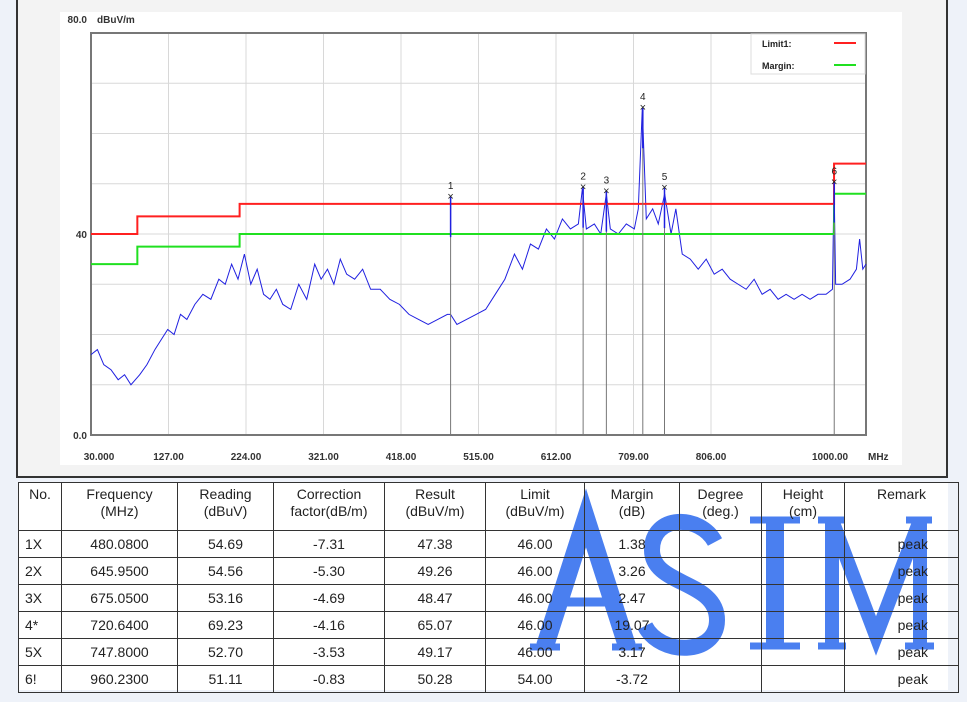 The width and height of the screenshot is (967, 702). What do you see at coordinates (116, 20) in the screenshot?
I see `y-unit-label: dBuV/m` at bounding box center [116, 20].